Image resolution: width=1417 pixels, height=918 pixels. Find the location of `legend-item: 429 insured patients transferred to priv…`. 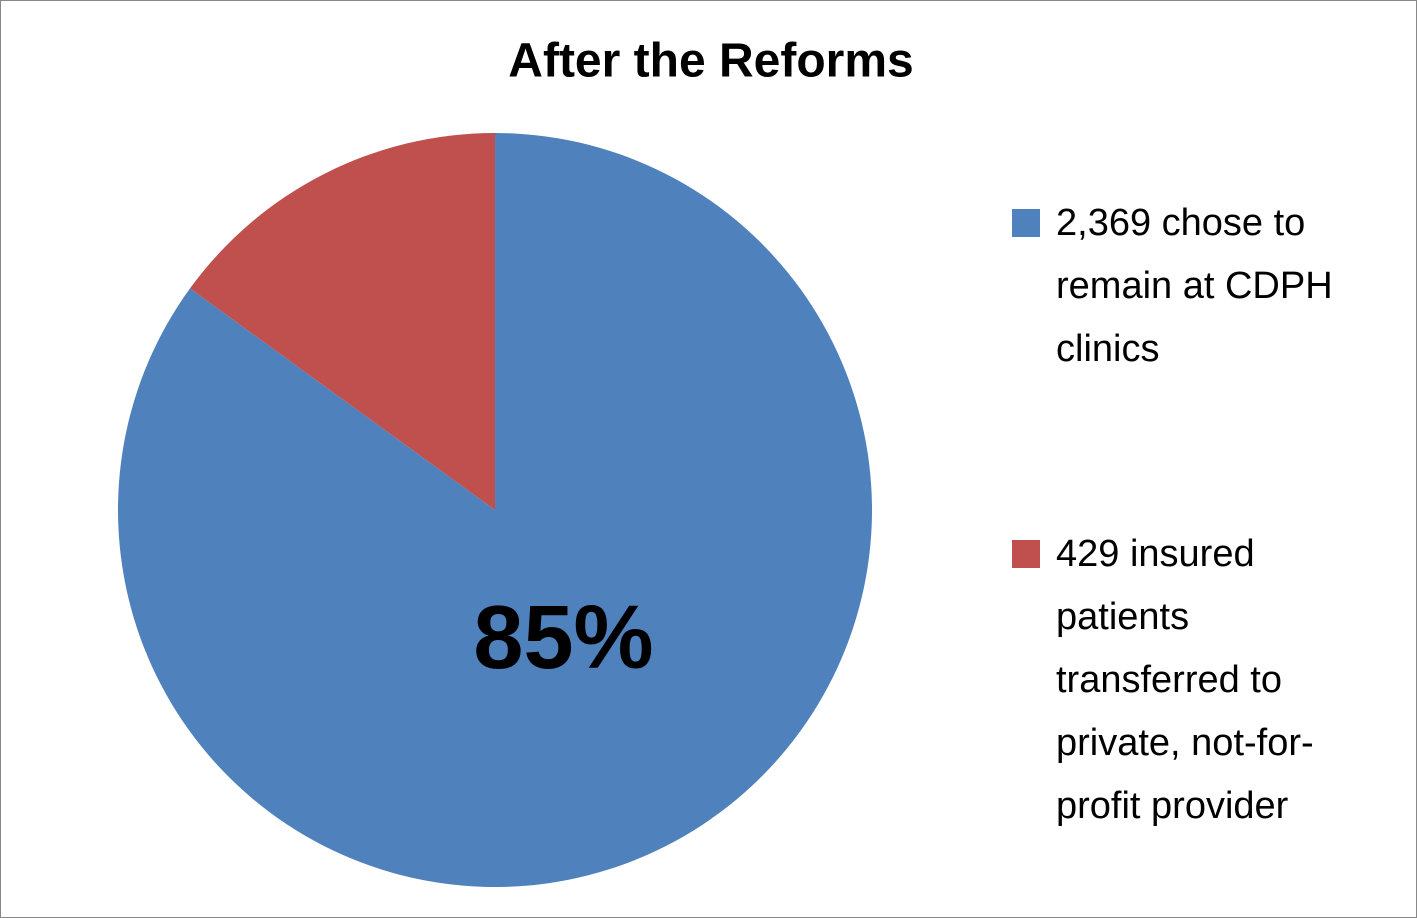

legend-item: 429 insured patients transferred to priv… is located at coordinates (1197, 680).